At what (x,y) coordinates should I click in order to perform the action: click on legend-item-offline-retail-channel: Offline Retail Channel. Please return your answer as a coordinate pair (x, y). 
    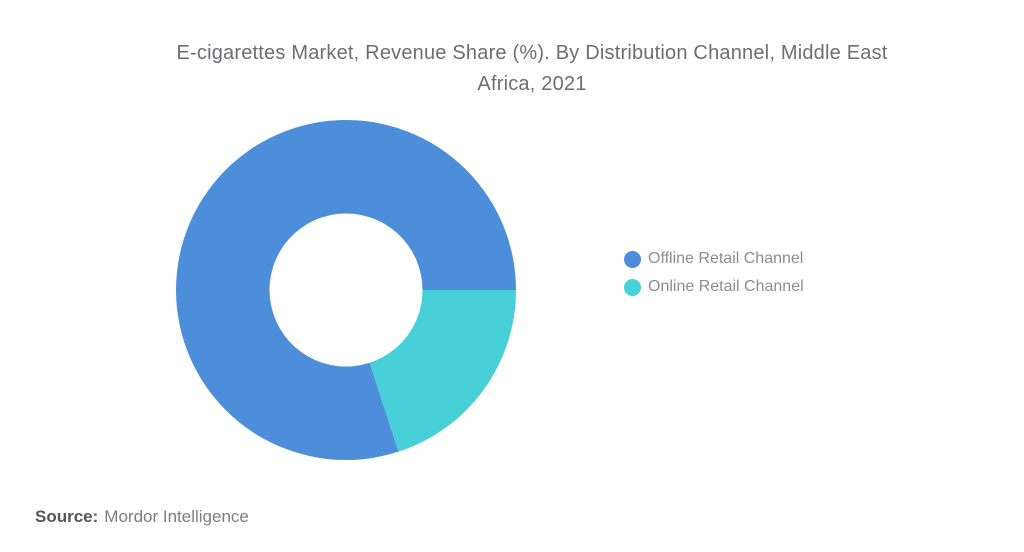
    Looking at the image, I should click on (714, 259).